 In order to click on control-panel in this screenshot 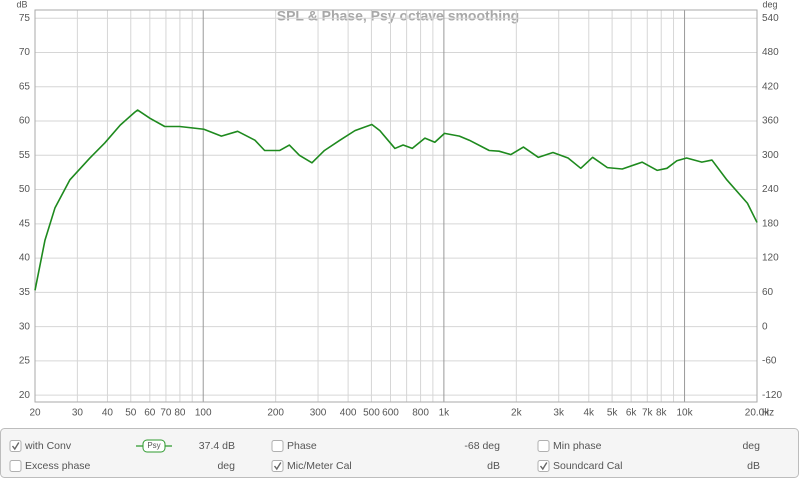, I will do `click(399, 453)`.